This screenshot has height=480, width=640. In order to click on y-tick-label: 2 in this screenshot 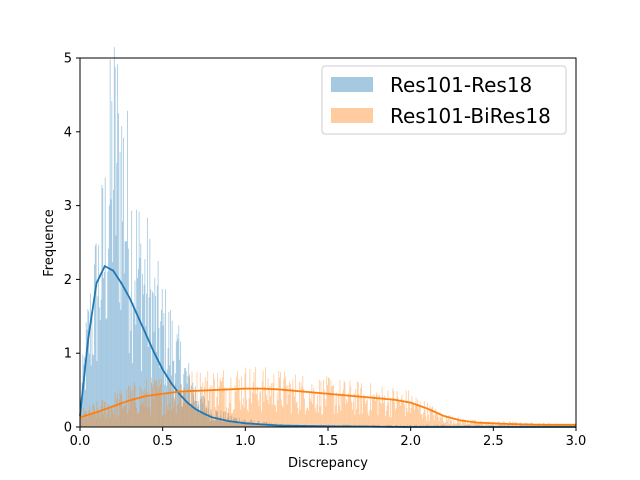, I will do `click(68, 280)`.